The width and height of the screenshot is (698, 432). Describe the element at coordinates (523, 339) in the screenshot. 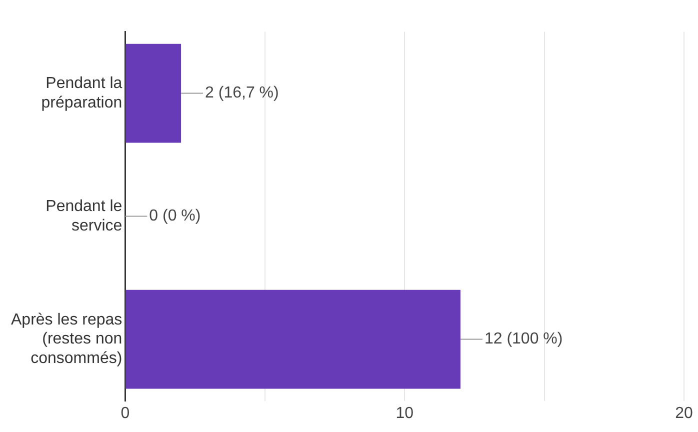

I see `data-label: 12 (100 %)` at that location.